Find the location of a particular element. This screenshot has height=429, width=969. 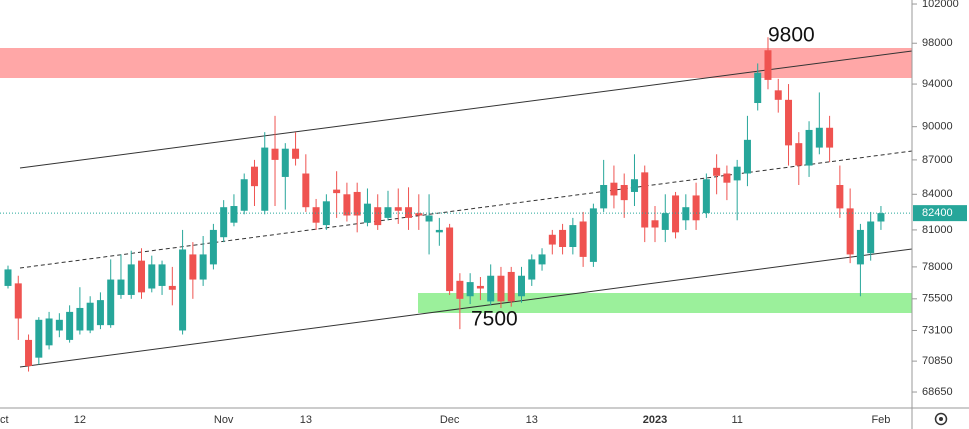

gear is located at coordinates (941, 419).